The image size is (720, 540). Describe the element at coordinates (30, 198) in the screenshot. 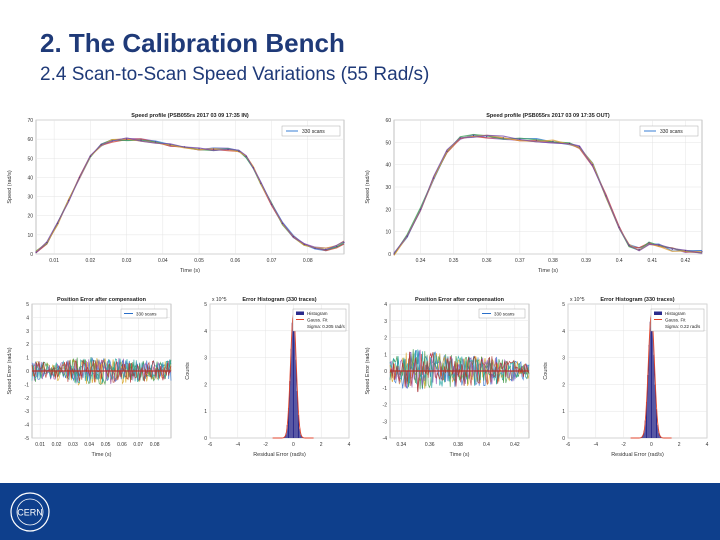

I see `y-tick-label: 30` at that location.